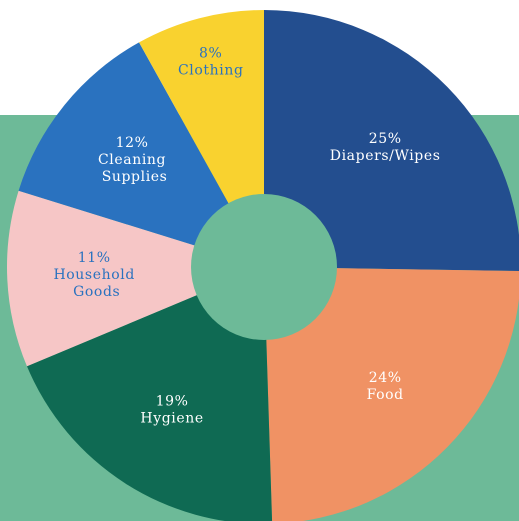  I want to click on slice-category-label: Cleaning Supplies, so click(132, 168).